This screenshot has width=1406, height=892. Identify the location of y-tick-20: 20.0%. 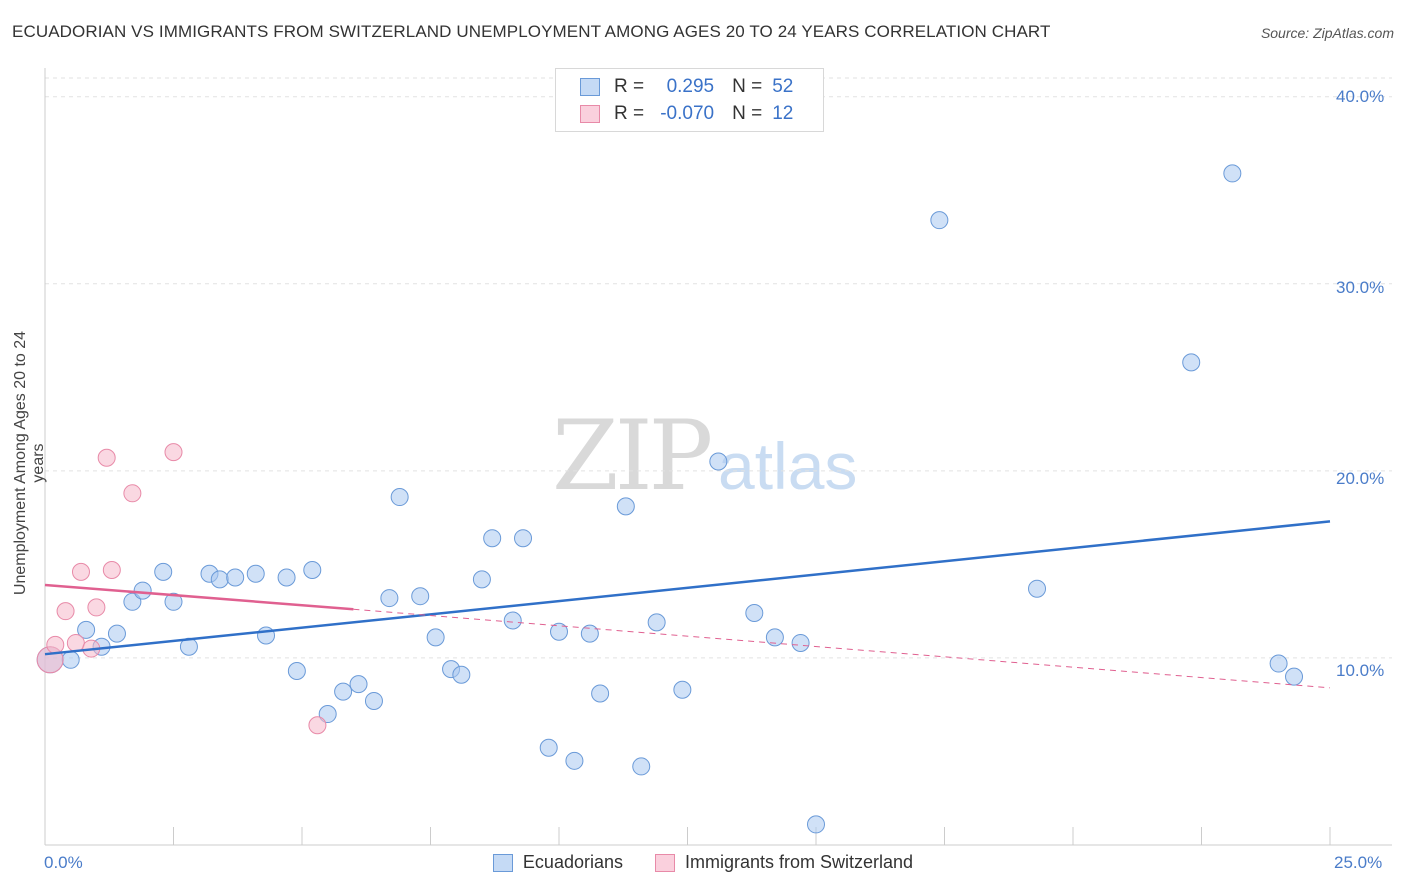
(1360, 478).